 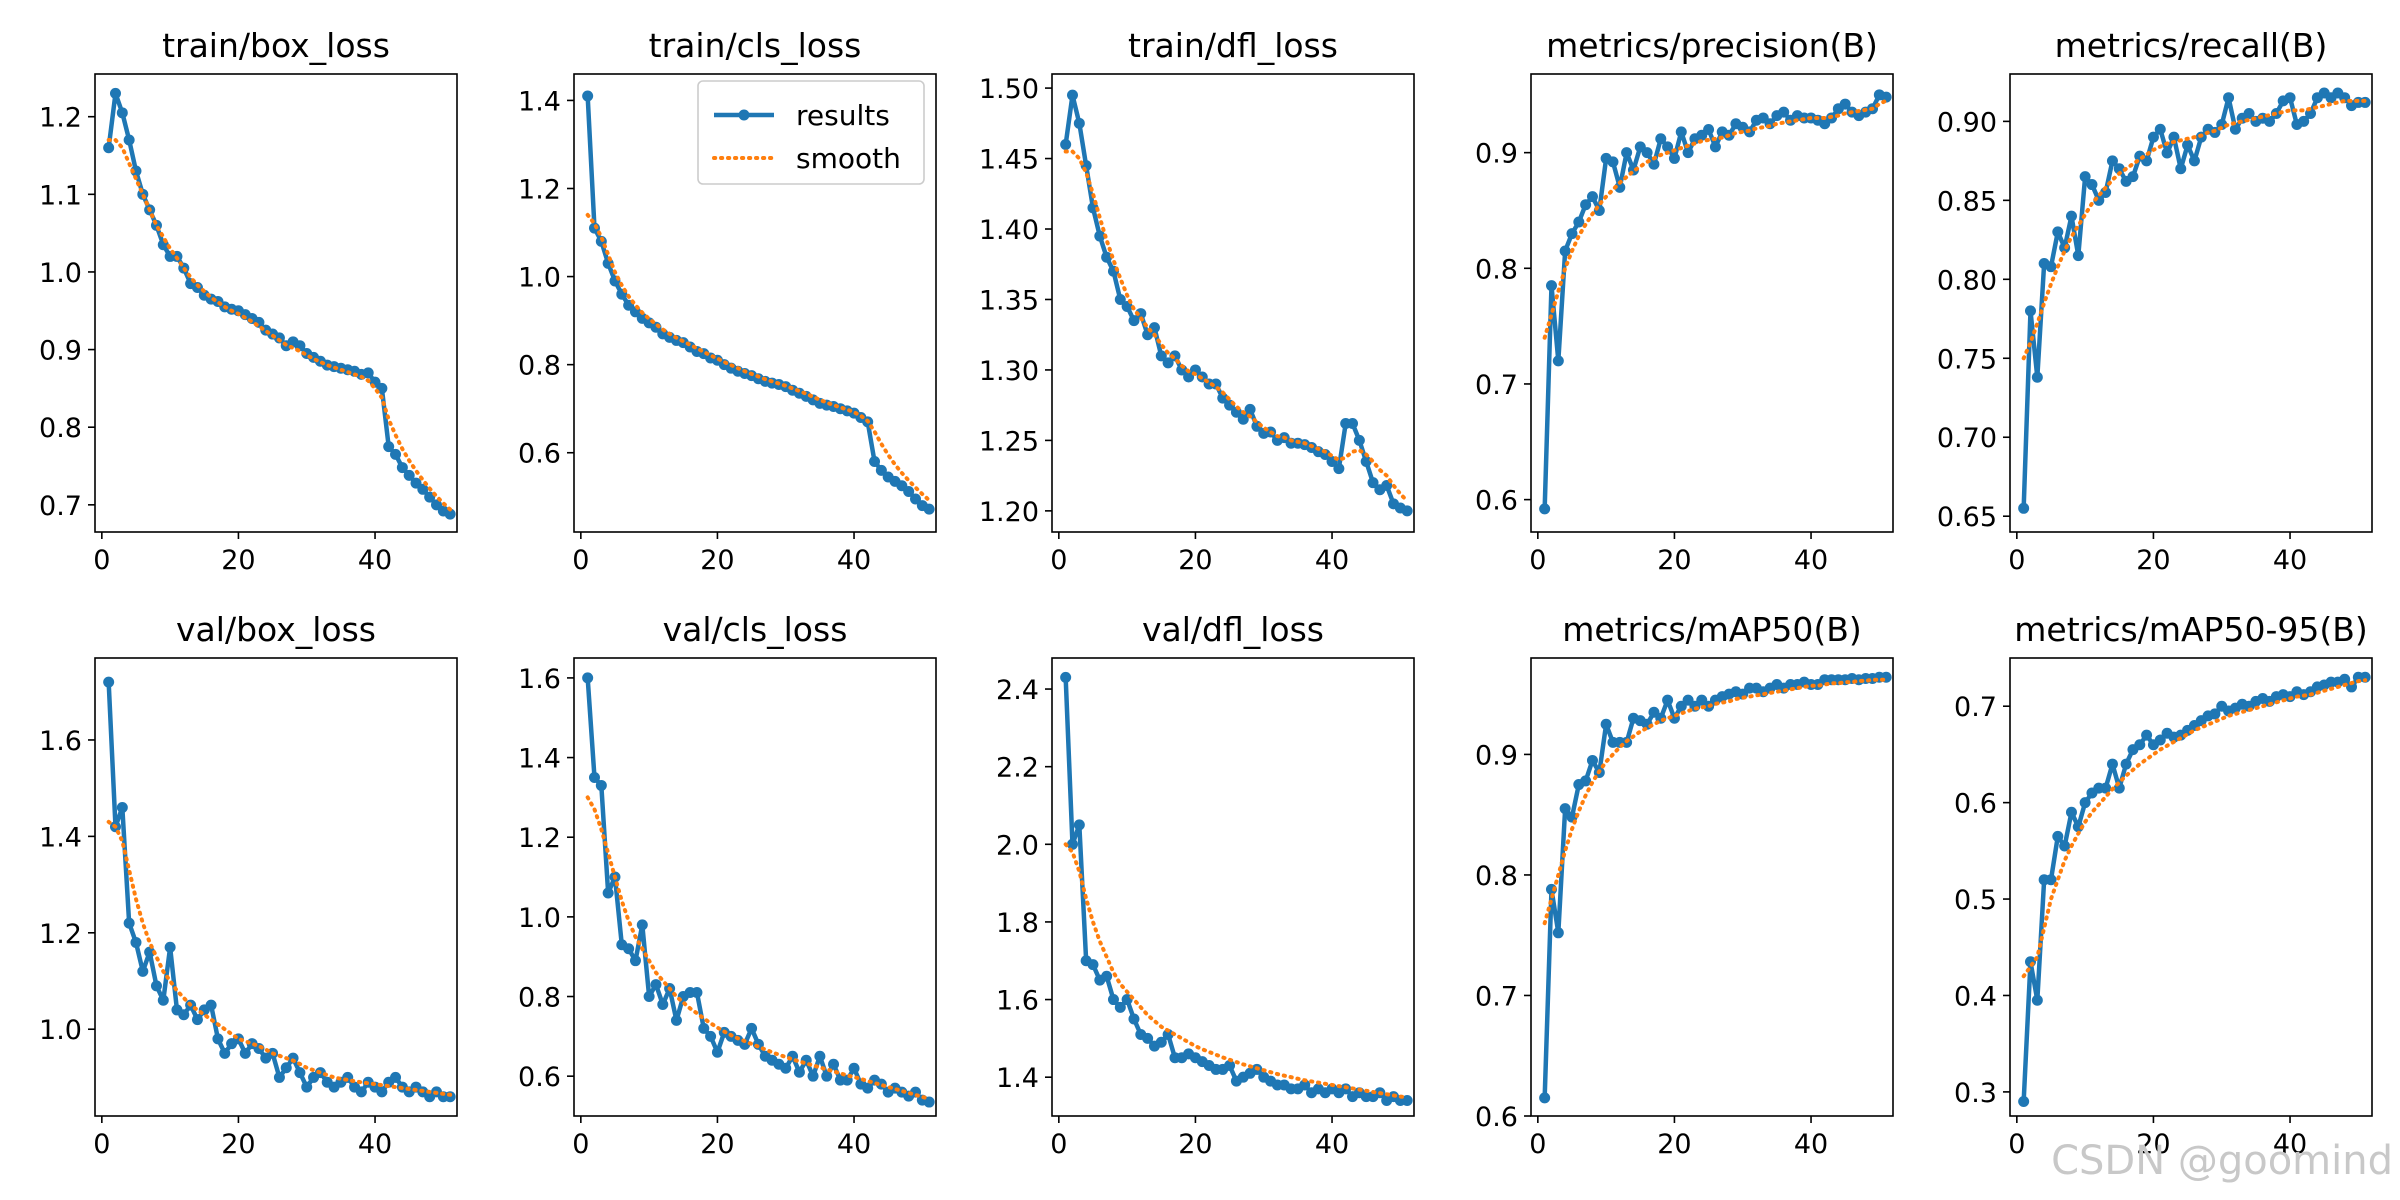 I want to click on chart-title: train/box_loss, so click(x=276, y=45).